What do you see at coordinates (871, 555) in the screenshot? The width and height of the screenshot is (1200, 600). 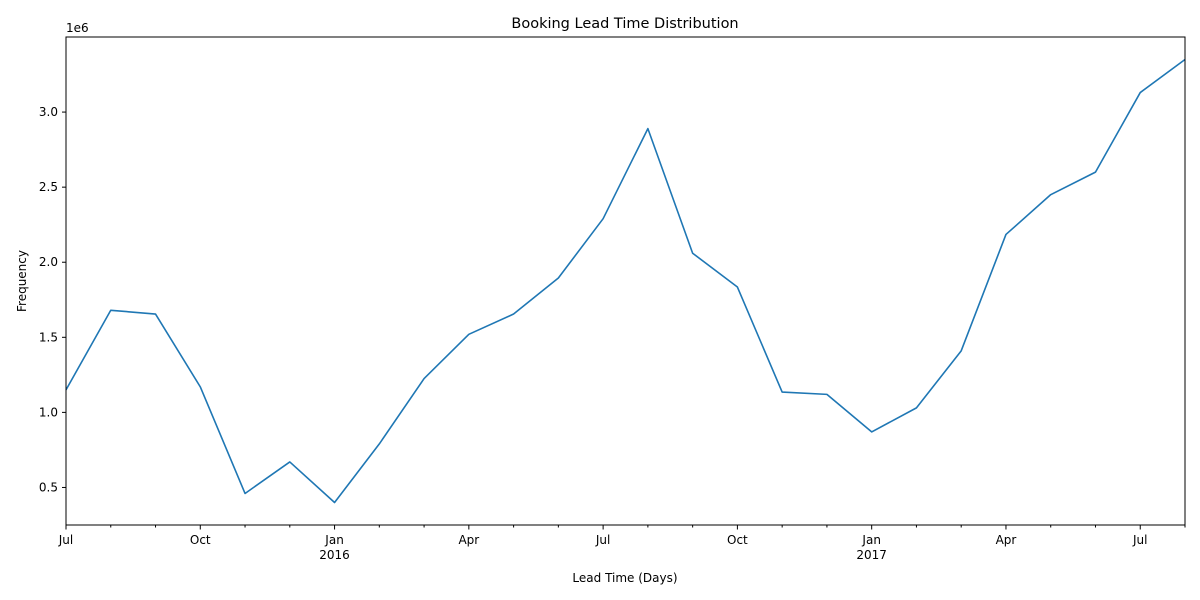 I see `x-tick-year-label: 2017` at bounding box center [871, 555].